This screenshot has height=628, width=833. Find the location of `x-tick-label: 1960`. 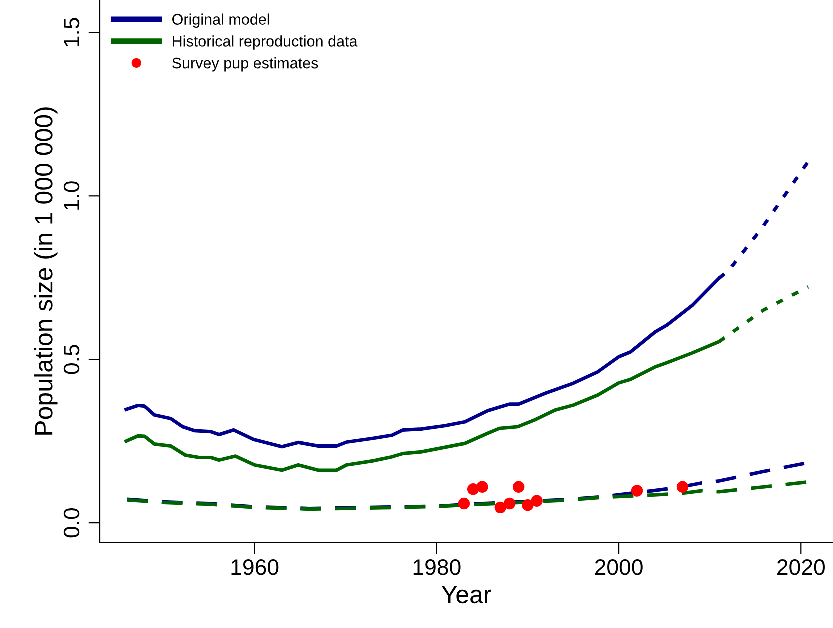

x-tick-label: 1960 is located at coordinates (255, 568).